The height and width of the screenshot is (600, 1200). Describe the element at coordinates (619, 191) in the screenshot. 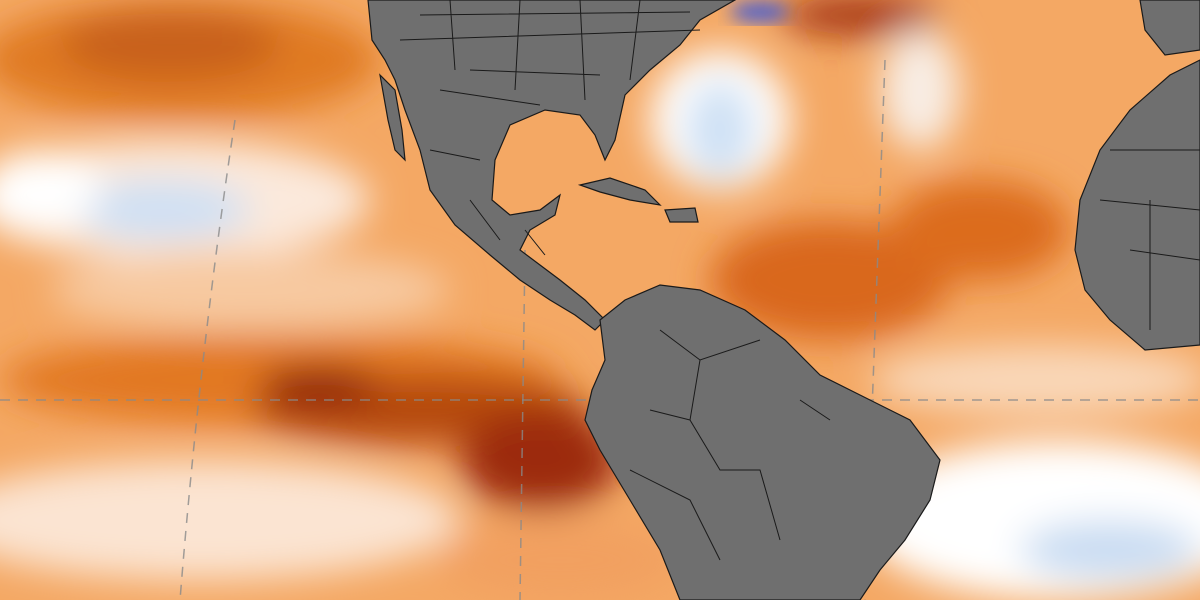

I see `cuba` at that location.